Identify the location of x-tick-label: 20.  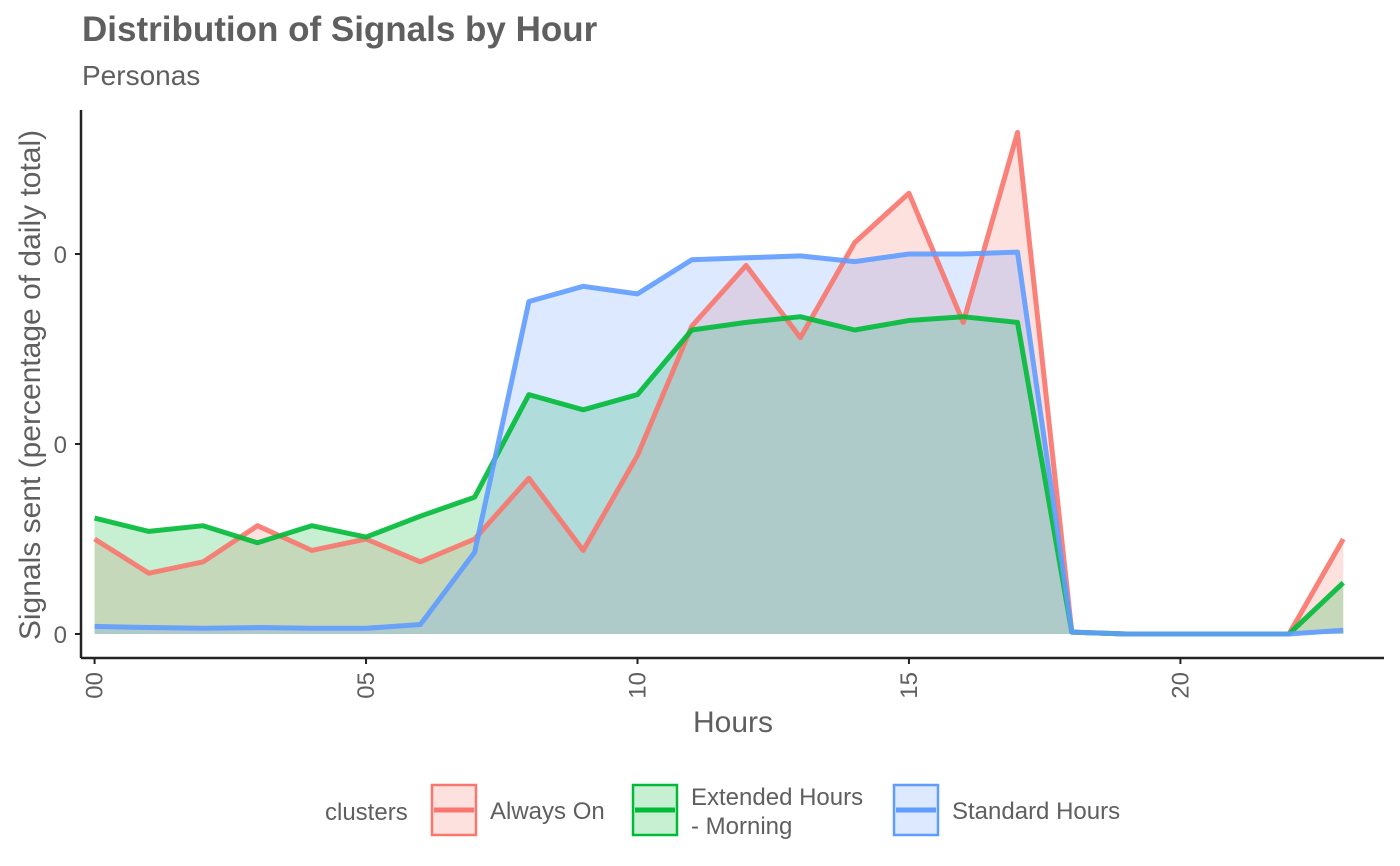
(1180, 685).